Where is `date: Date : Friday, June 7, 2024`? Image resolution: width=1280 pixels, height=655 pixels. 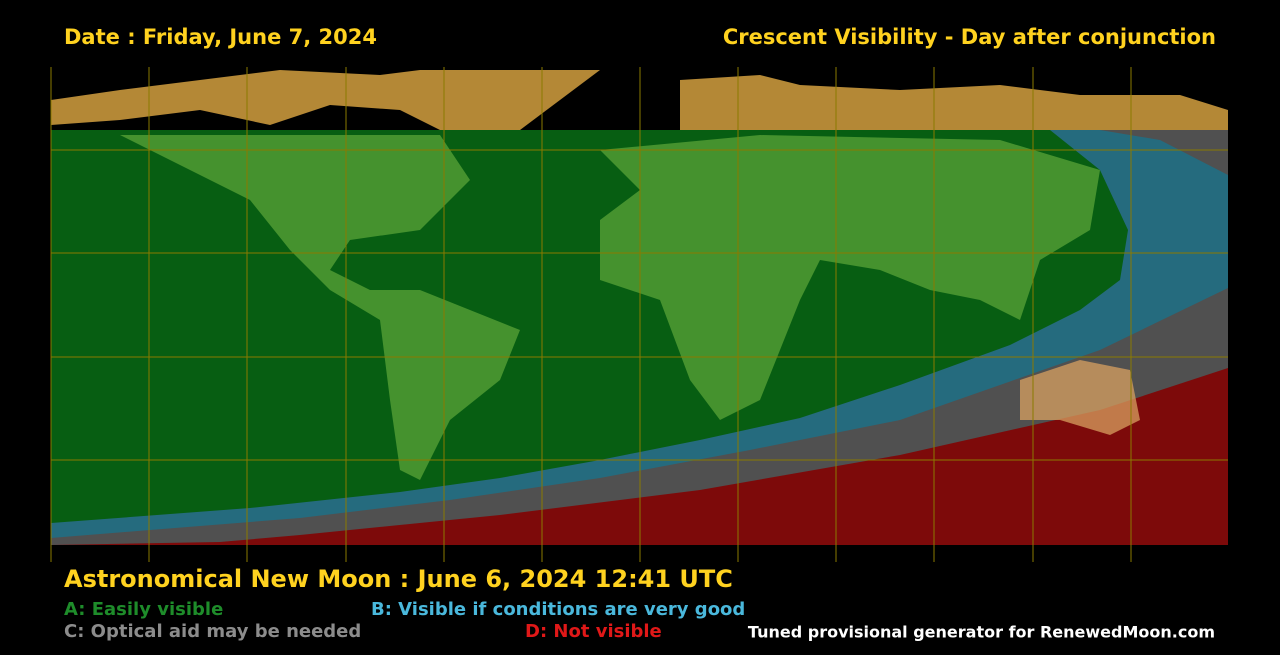
date: Date : Friday, June 7, 2024 is located at coordinates (220, 37).